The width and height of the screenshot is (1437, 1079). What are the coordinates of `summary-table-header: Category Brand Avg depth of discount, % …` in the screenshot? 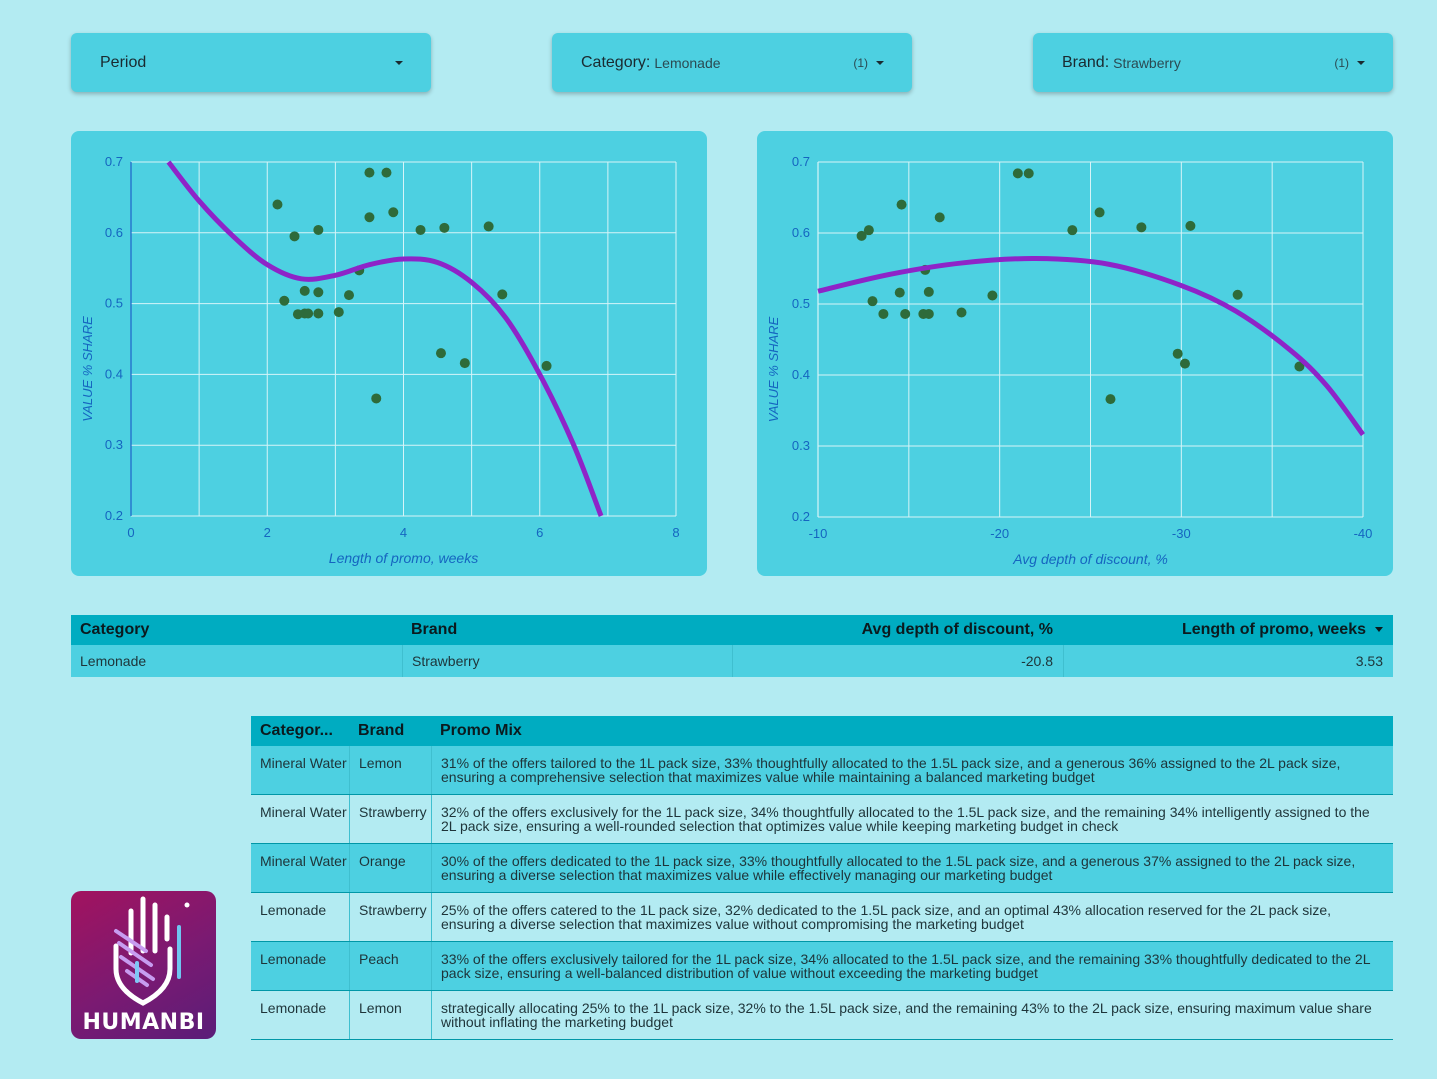 It's located at (732, 630).